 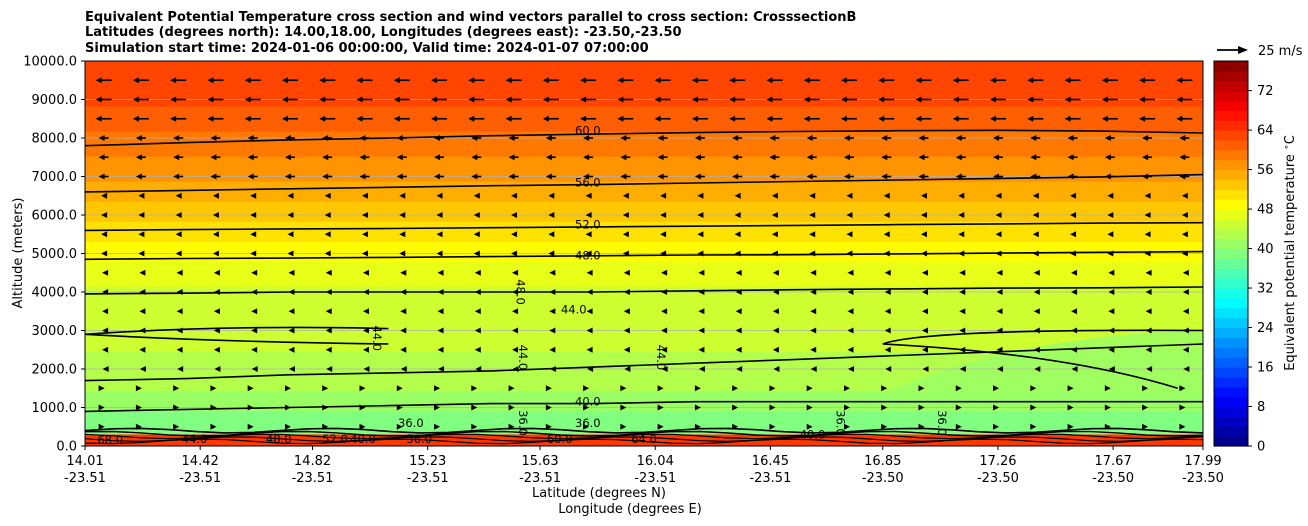 I want to click on contour-label: 48.0, so click(x=520, y=292).